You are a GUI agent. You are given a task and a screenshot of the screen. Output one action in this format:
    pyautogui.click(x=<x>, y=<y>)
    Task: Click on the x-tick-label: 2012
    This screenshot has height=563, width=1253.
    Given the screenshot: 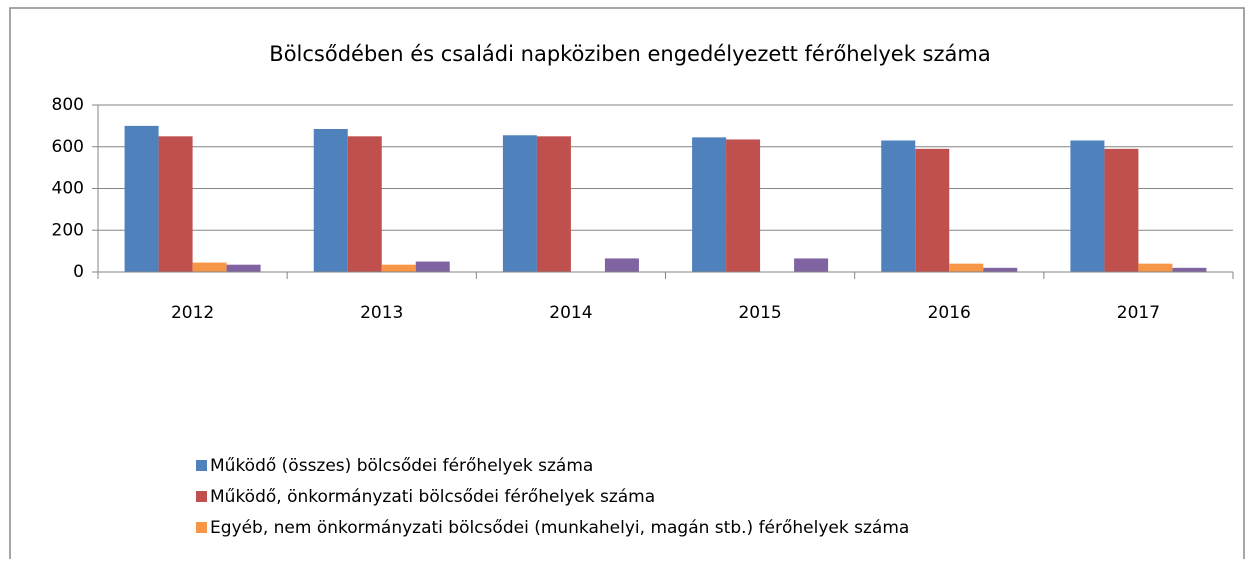 What is the action you would take?
    pyautogui.click(x=192, y=313)
    